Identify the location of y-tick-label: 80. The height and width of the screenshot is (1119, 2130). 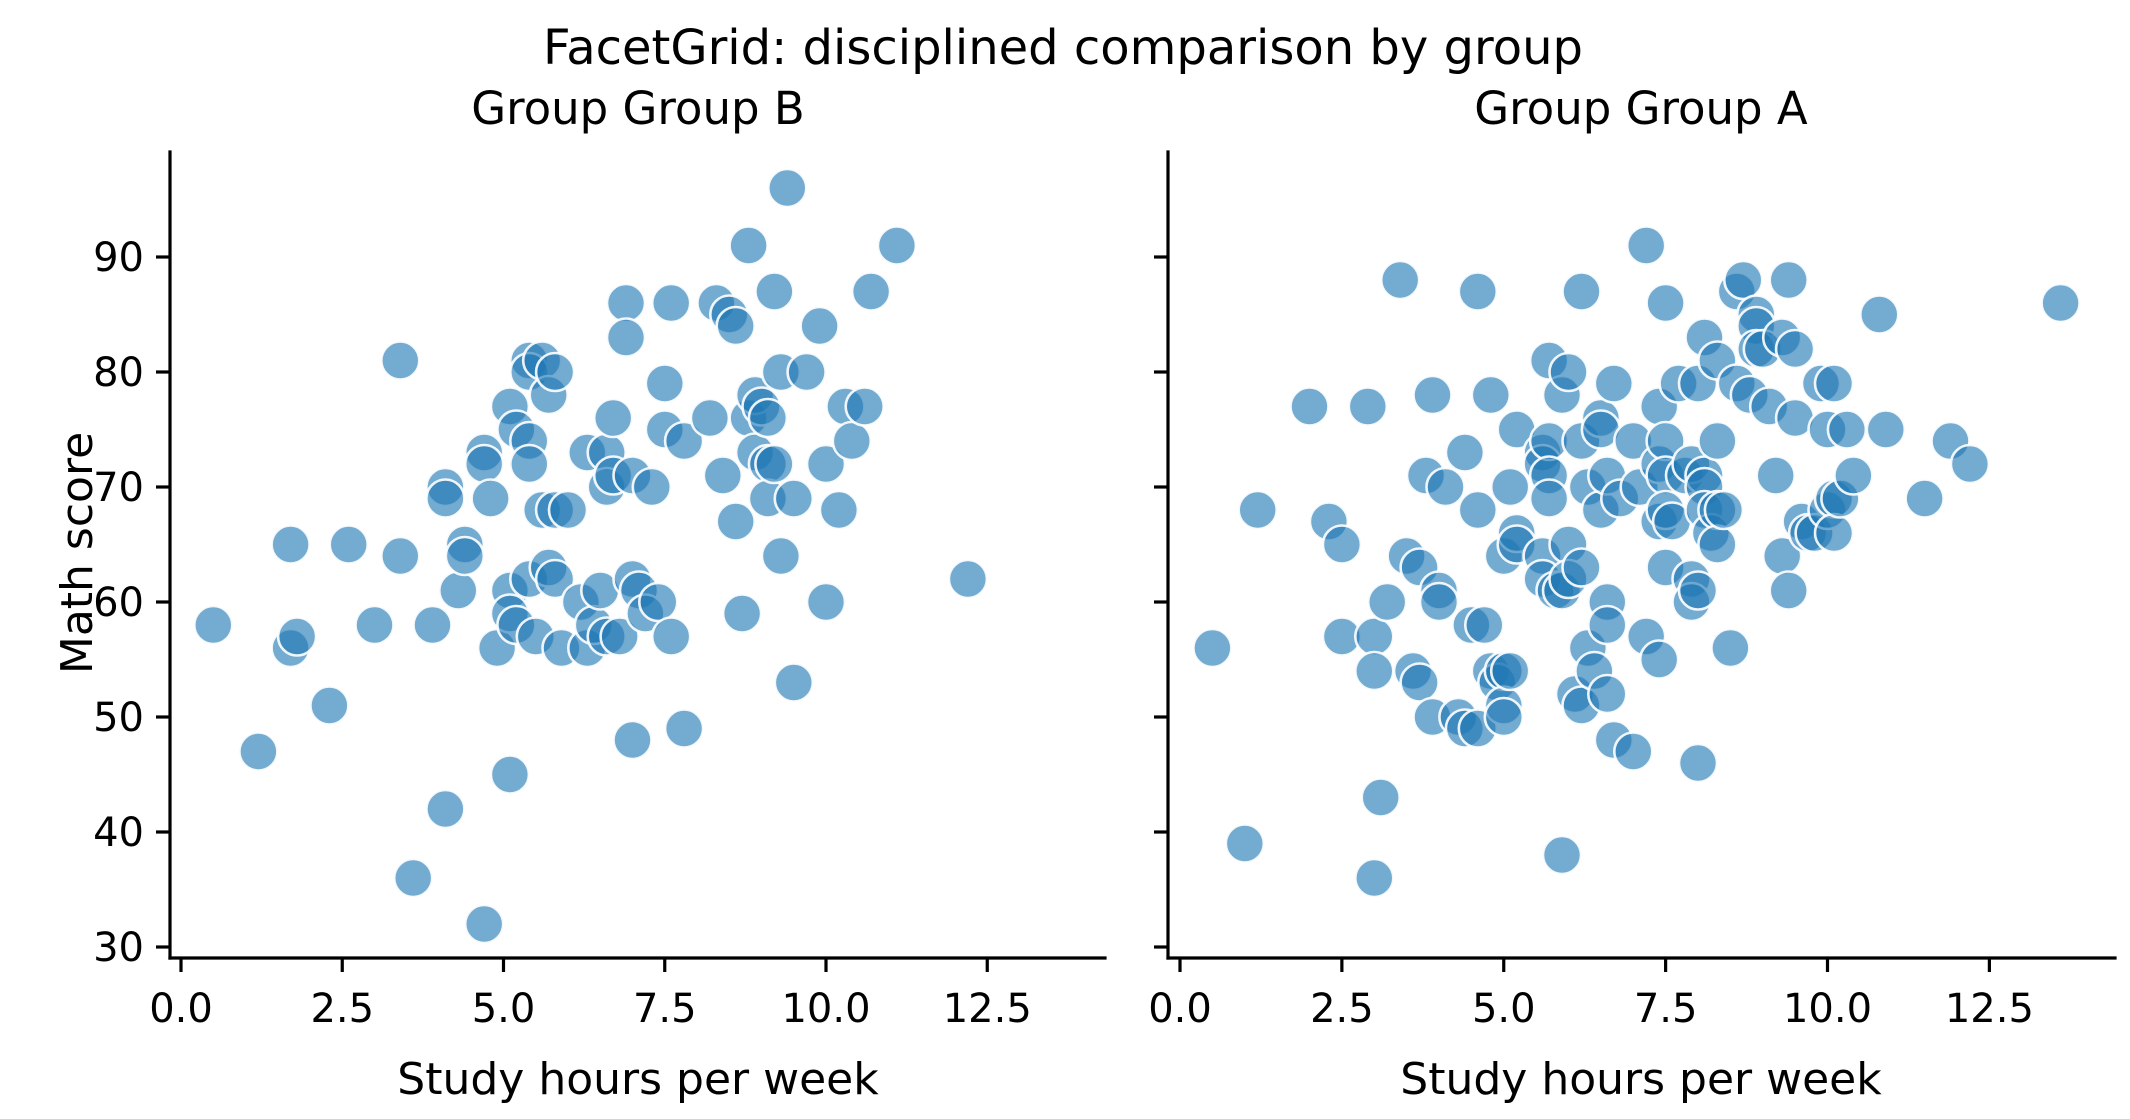
(118, 373).